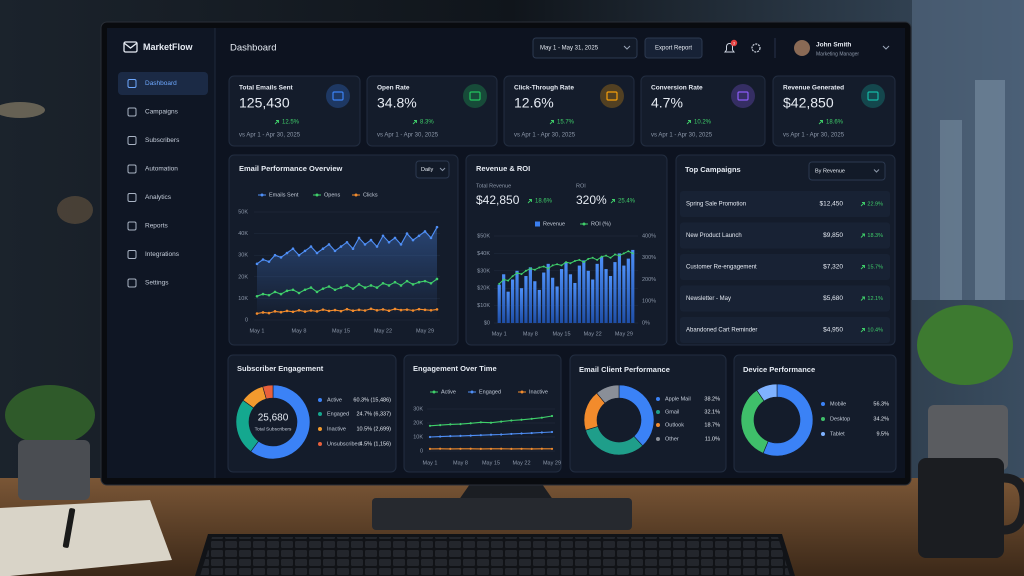 This screenshot has height=576, width=1024. What do you see at coordinates (674, 425) in the screenshot?
I see `legend-label: Outlook` at bounding box center [674, 425].